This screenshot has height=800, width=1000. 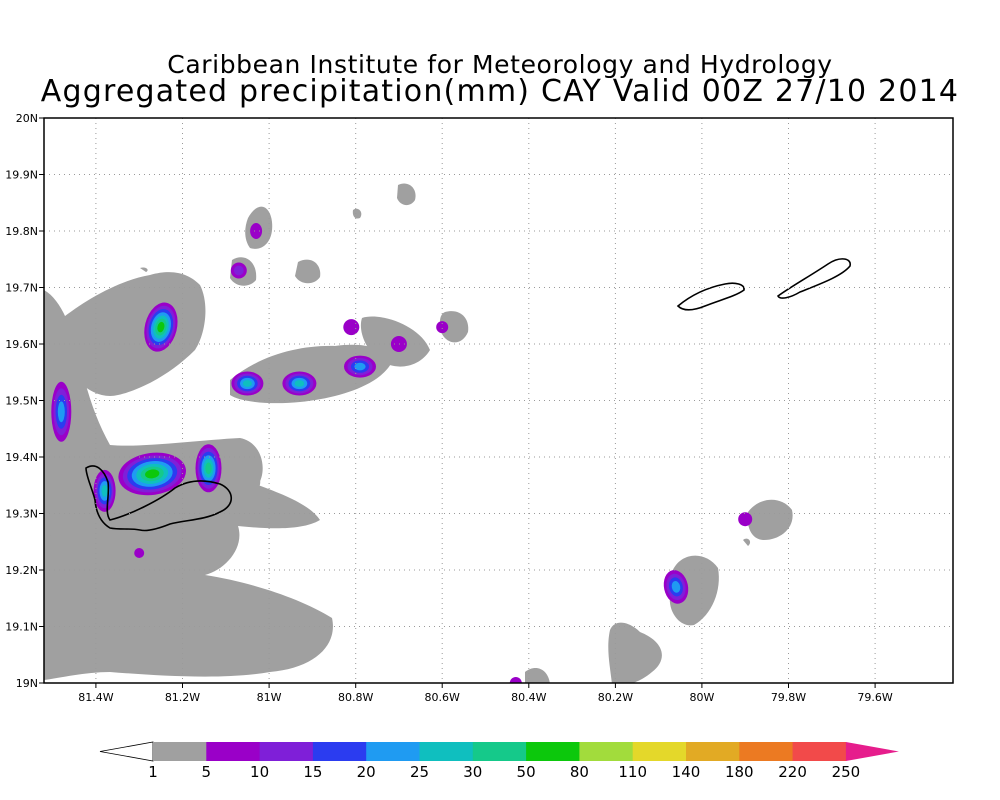 I want to click on colorbar-label: 5, so click(x=207, y=772).